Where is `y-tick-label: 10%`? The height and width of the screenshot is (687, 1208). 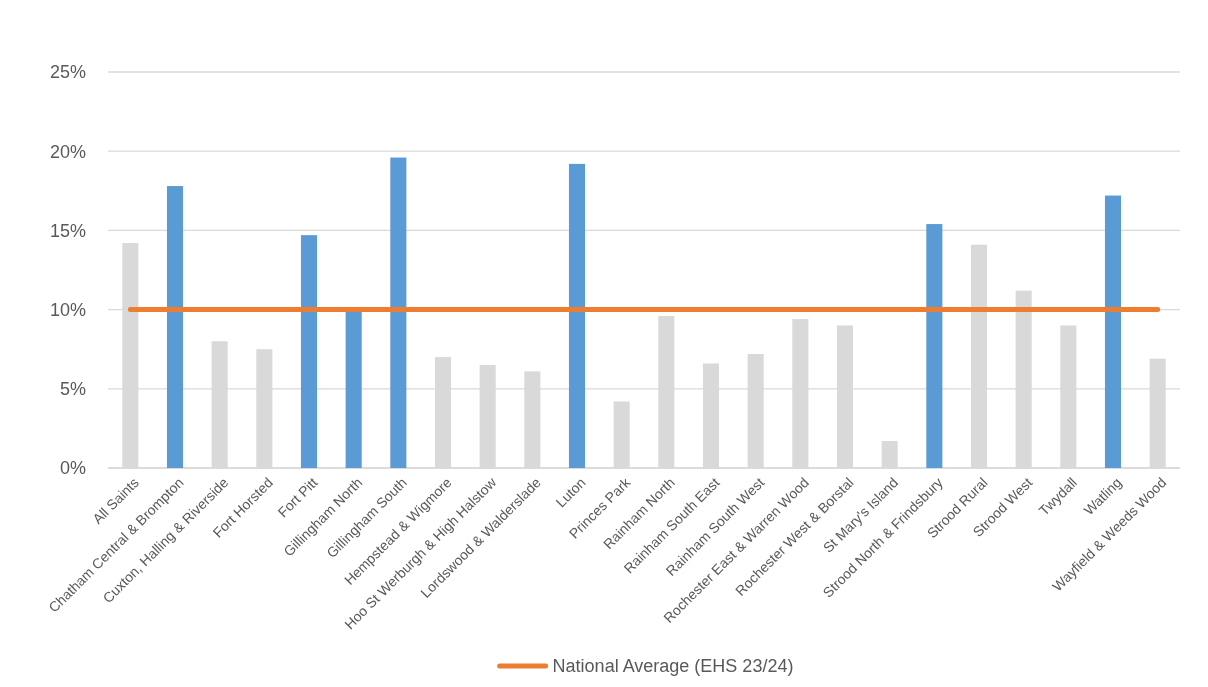
y-tick-label: 10% is located at coordinates (67, 309).